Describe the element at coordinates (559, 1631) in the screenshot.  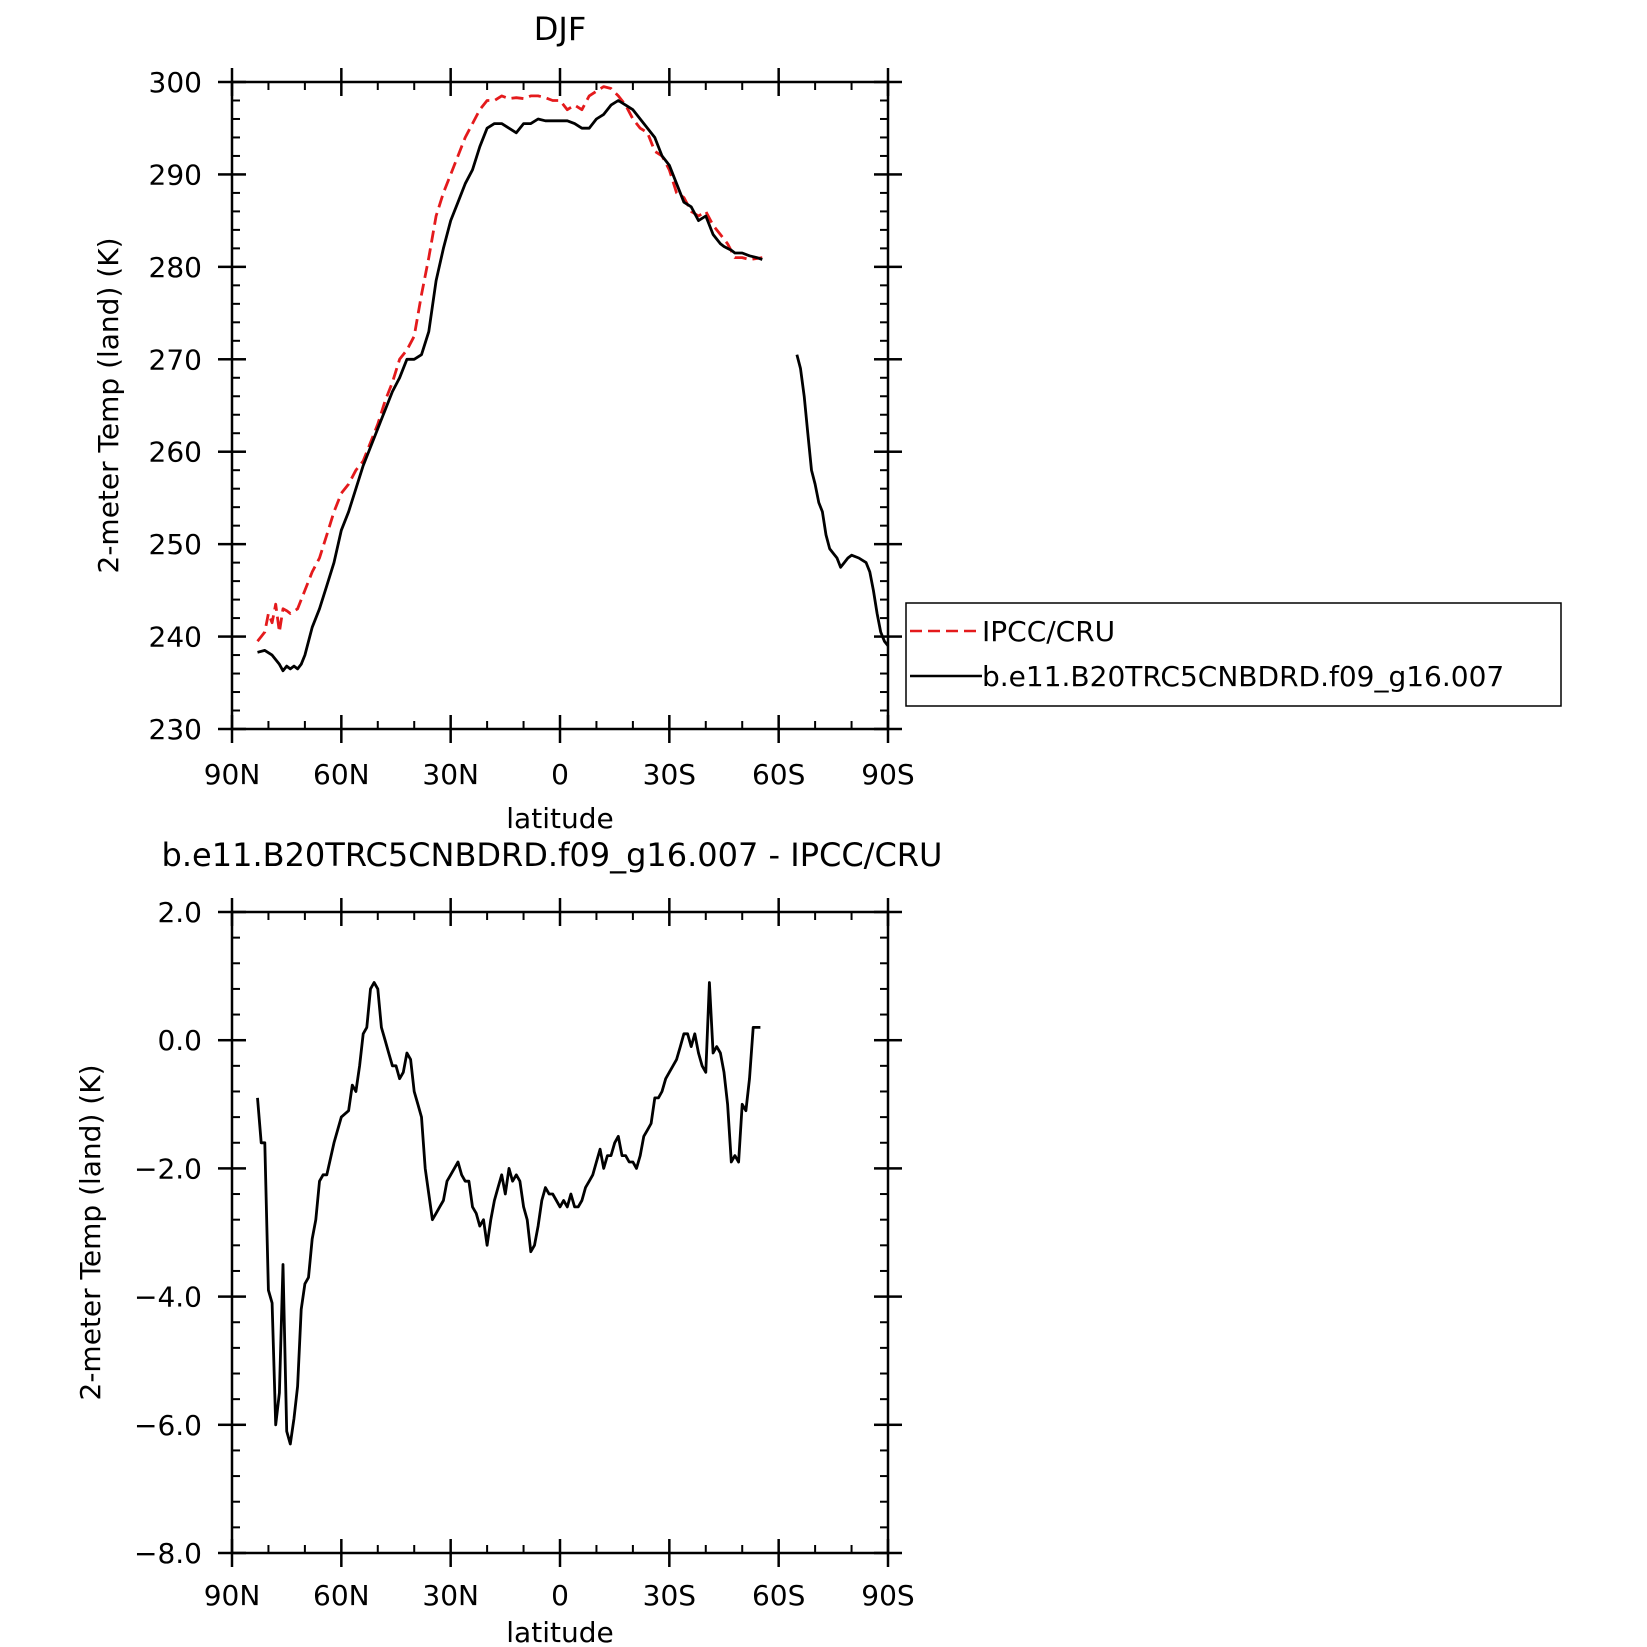
I see `bottom-panel-x-label: latitude` at that location.